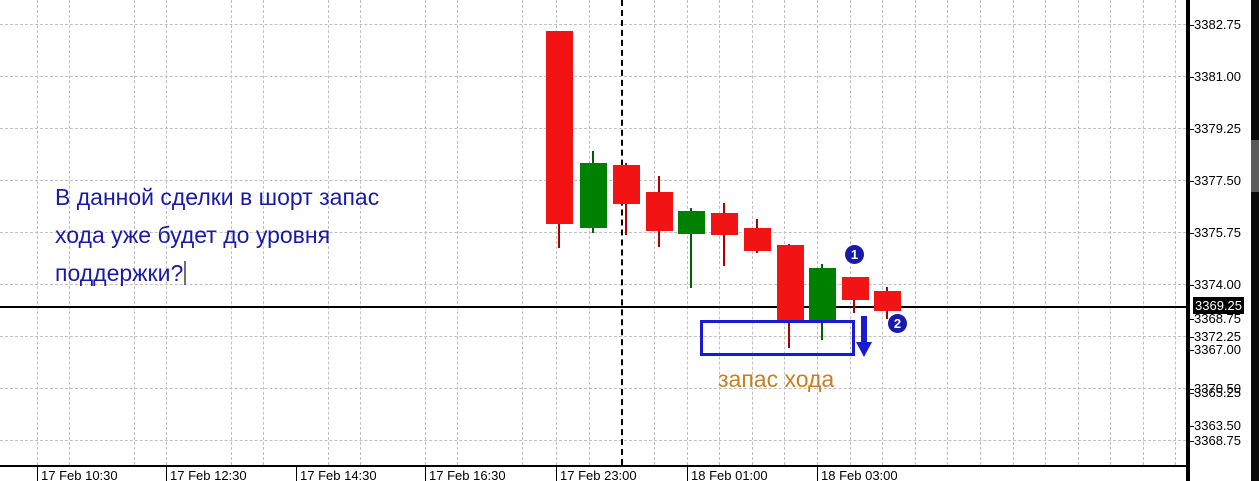 The height and width of the screenshot is (481, 1259). Describe the element at coordinates (622, 232) in the screenshot. I see `session-separator-line` at that location.